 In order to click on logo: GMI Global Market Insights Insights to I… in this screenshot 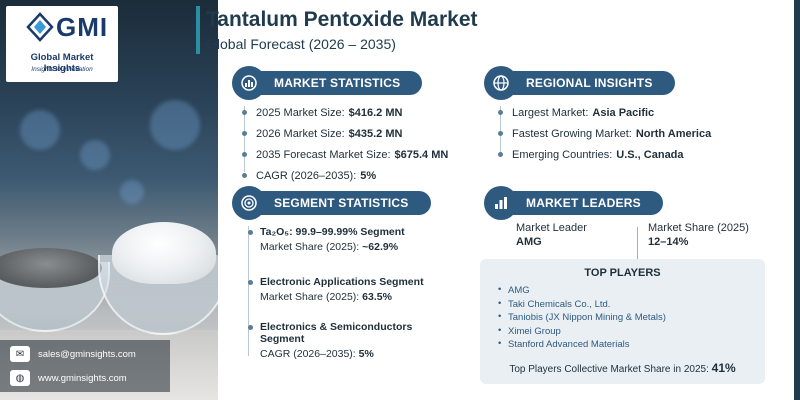, I will do `click(62, 44)`.